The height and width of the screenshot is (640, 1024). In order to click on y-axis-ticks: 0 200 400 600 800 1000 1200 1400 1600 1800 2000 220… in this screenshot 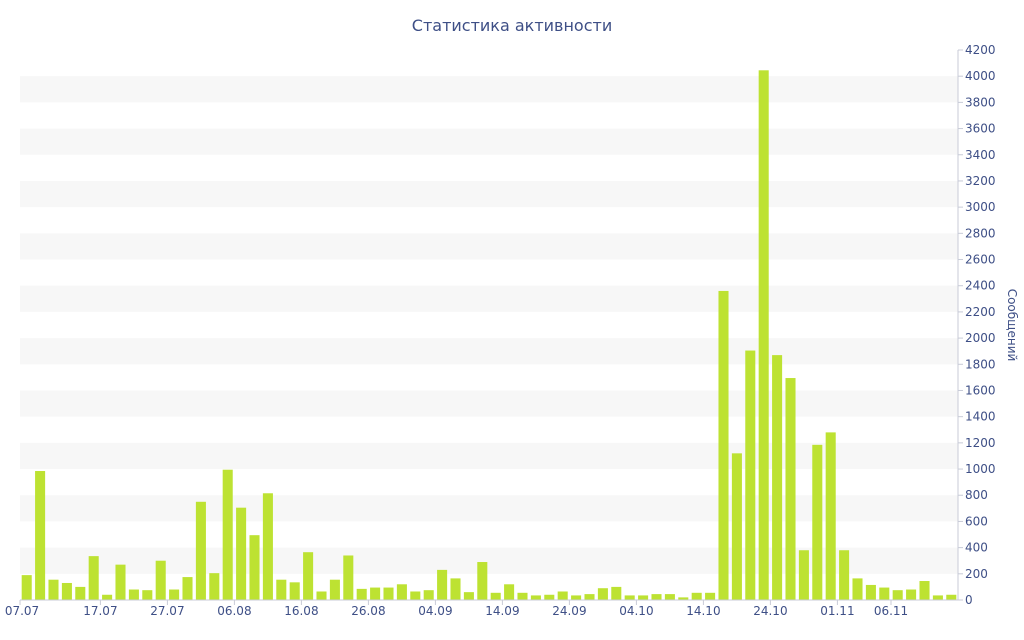, I will do `click(977, 325)`.